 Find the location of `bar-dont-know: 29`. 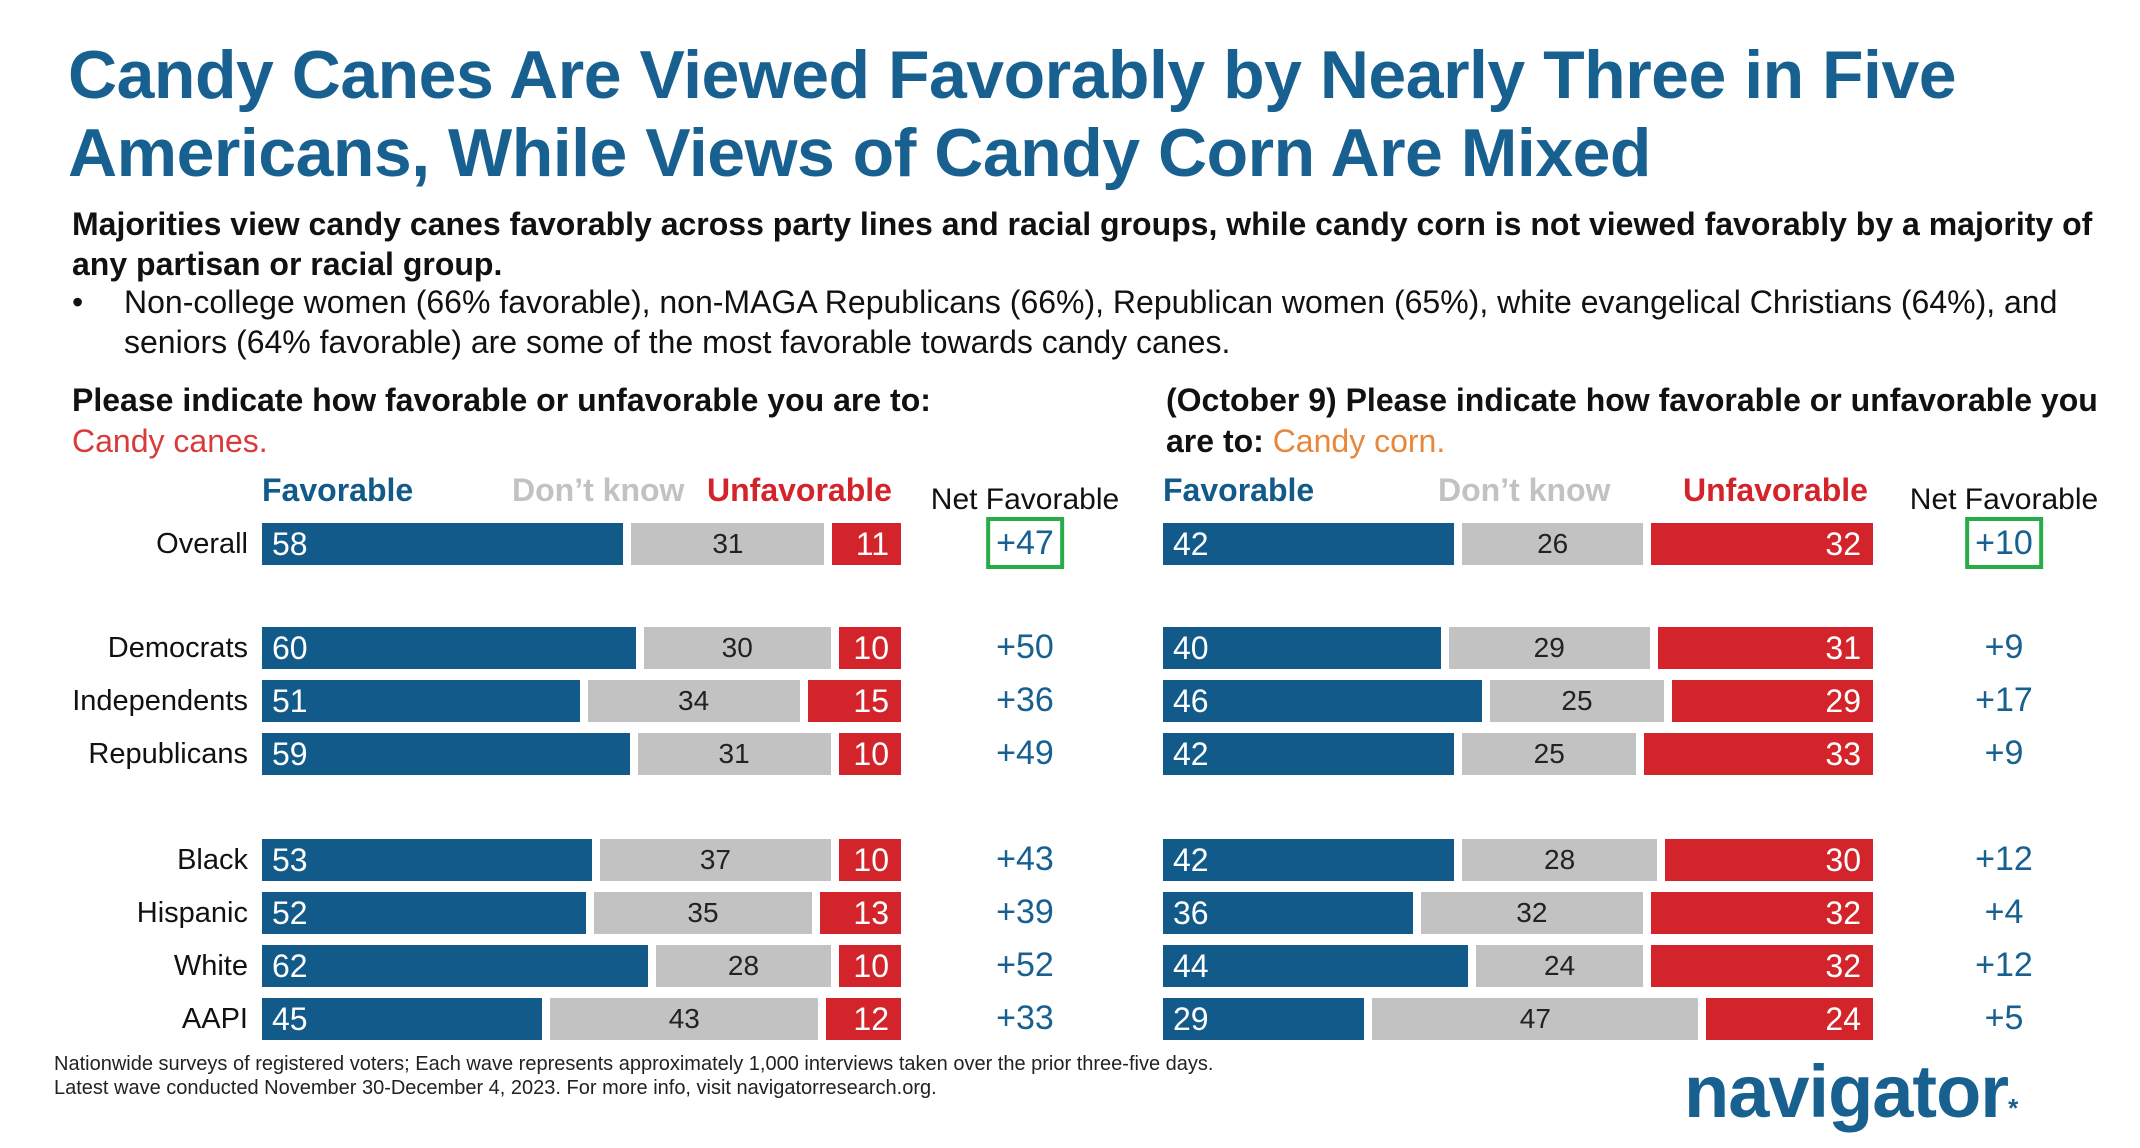

bar-dont-know: 29 is located at coordinates (1549, 648).